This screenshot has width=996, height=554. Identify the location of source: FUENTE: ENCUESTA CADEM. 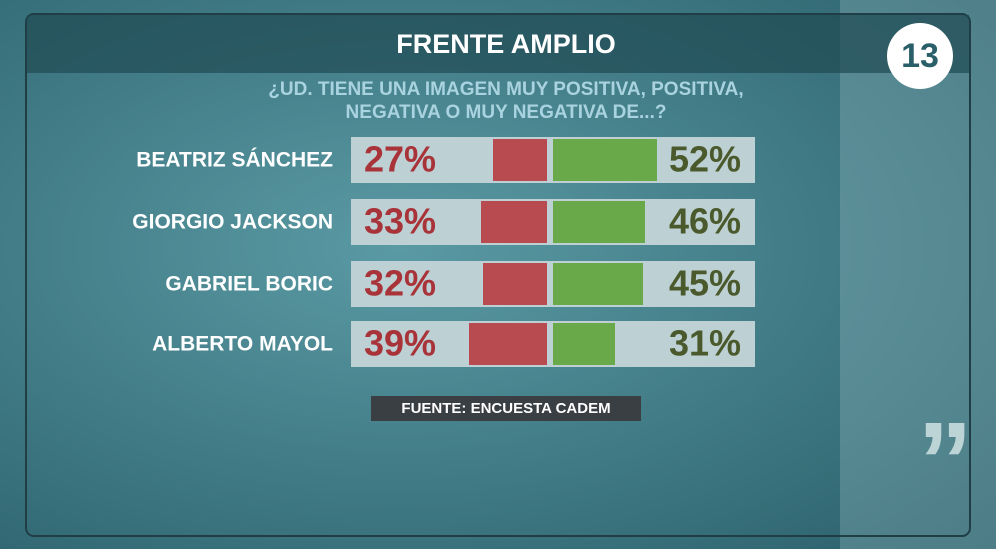
(505, 408).